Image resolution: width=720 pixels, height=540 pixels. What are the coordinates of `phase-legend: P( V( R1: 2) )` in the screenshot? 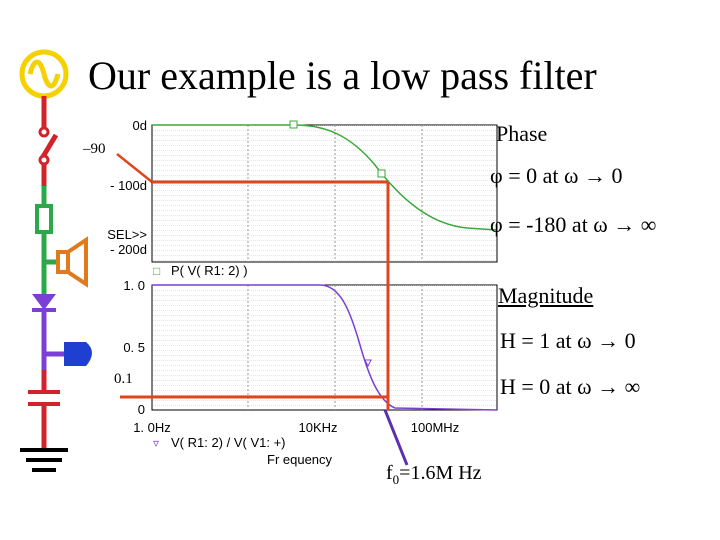 It's located at (209, 270).